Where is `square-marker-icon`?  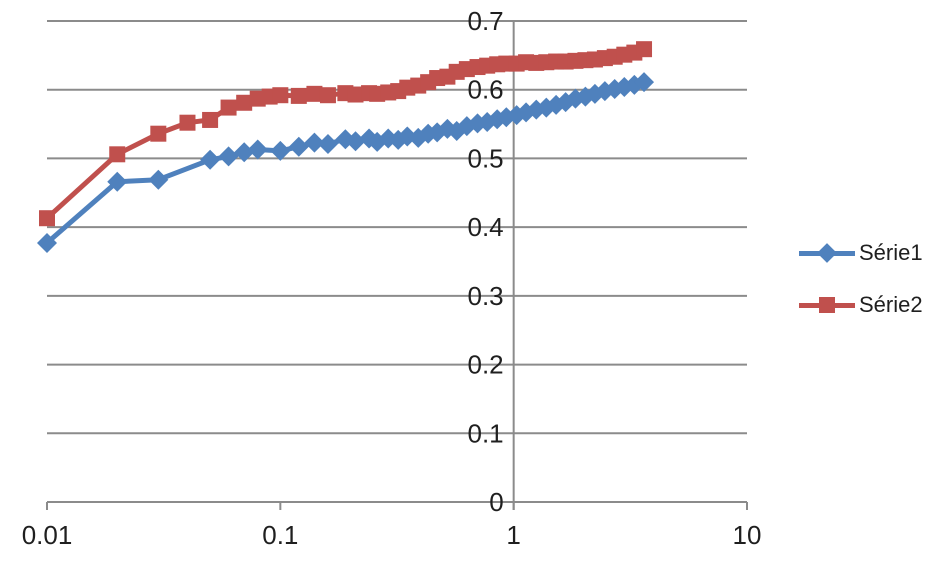 square-marker-icon is located at coordinates (827, 305).